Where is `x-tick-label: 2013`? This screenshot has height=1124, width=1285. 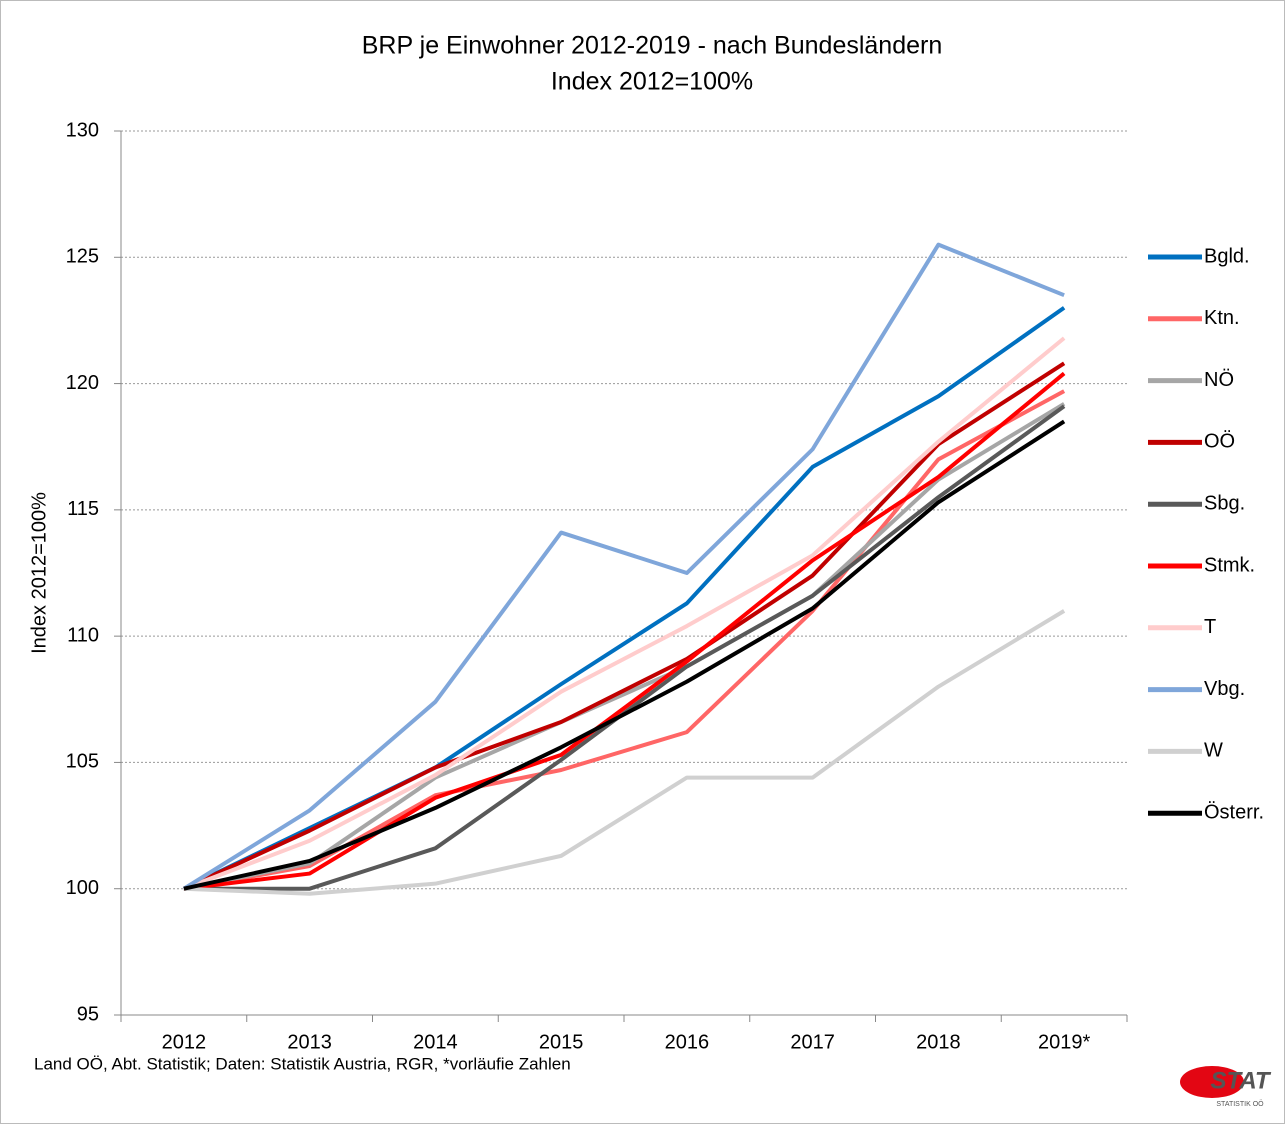 x-tick-label: 2013 is located at coordinates (309, 1042).